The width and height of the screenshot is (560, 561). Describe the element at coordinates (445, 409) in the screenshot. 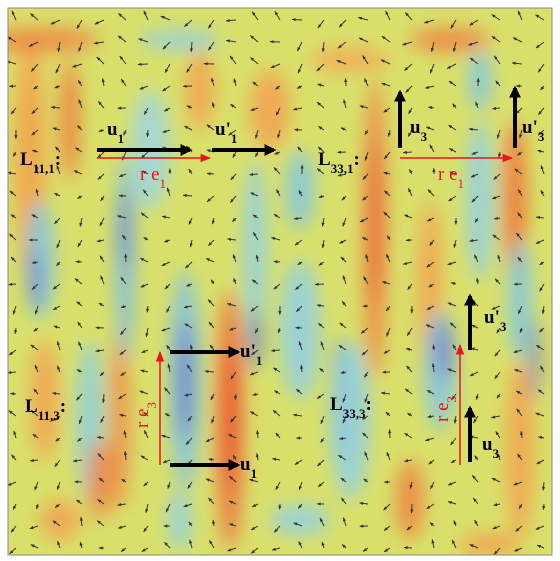

I see `separation-label: r e3` at that location.